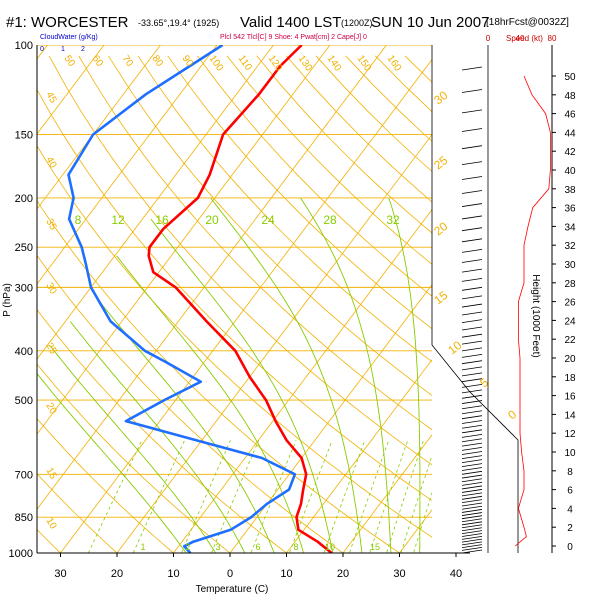 The width and height of the screenshot is (600, 600). What do you see at coordinates (570, 171) in the screenshot?
I see `height-tick-label: 40` at bounding box center [570, 171].